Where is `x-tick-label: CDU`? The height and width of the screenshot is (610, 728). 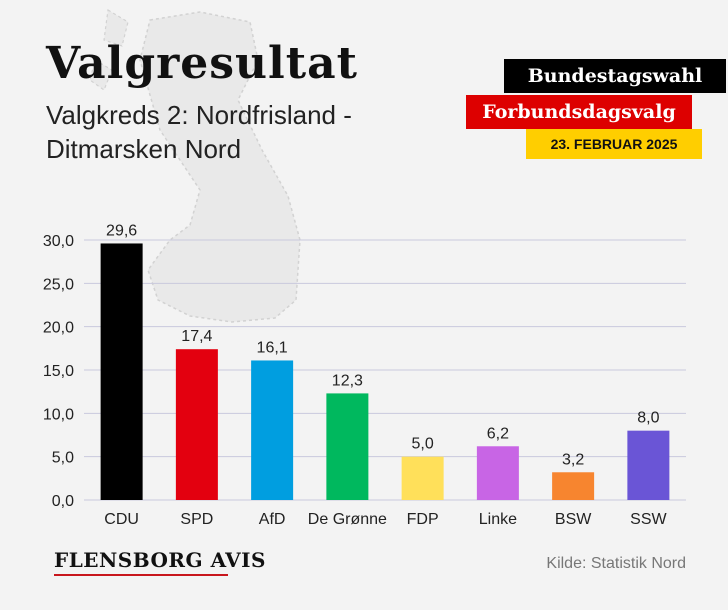
x-tick-label: CDU is located at coordinates (121, 519).